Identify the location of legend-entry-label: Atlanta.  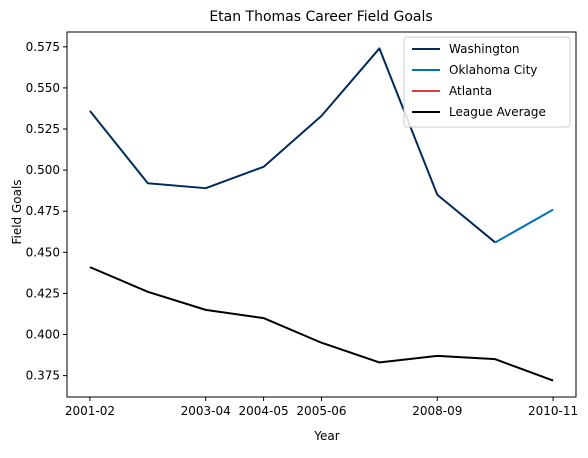
(470, 91).